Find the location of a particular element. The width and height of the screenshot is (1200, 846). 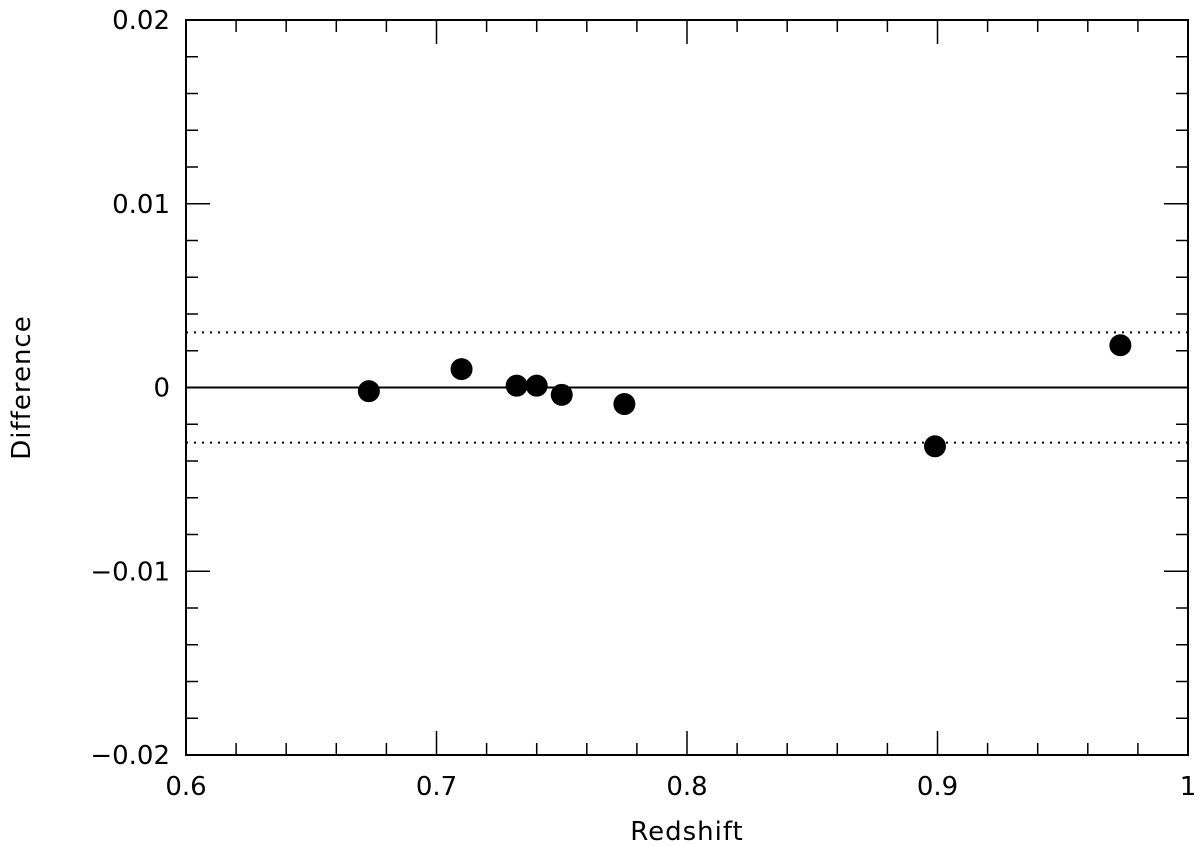

x-axis-title: Redshift is located at coordinates (687, 831).